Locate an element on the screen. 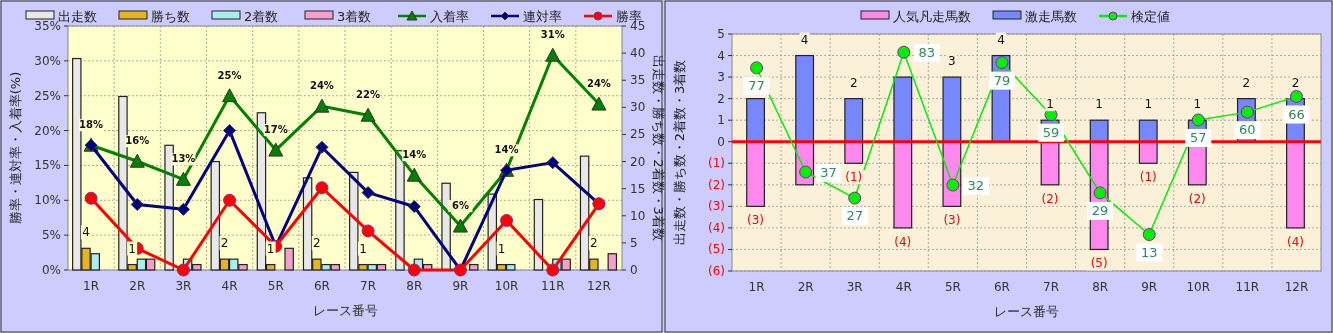  y-tick-label: 5 is located at coordinates (721, 34).